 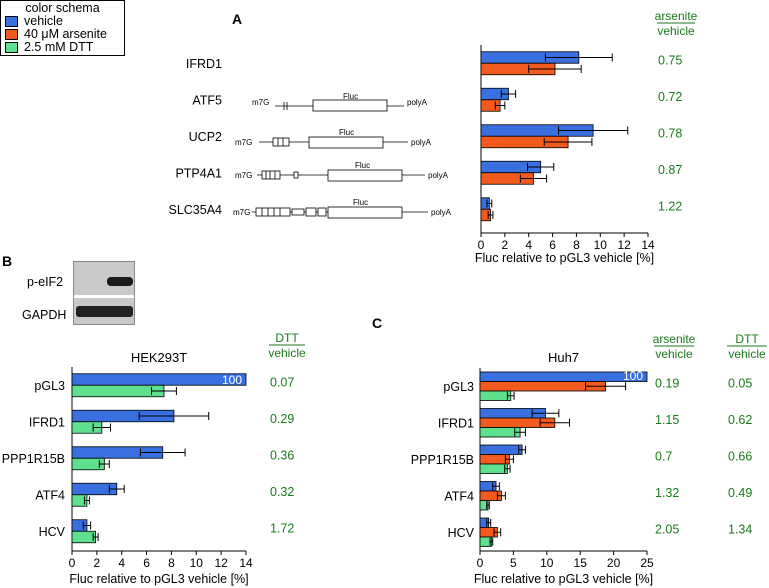 I want to click on chart-b-category-label: HCV, so click(x=52, y=532).